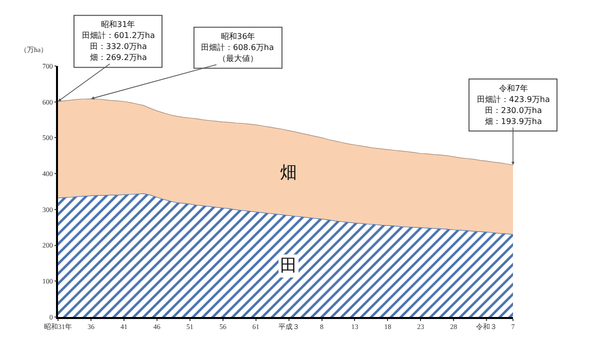 Image resolution: width=600 pixels, height=337 pixels. I want to click on series-label: 畑, so click(288, 173).